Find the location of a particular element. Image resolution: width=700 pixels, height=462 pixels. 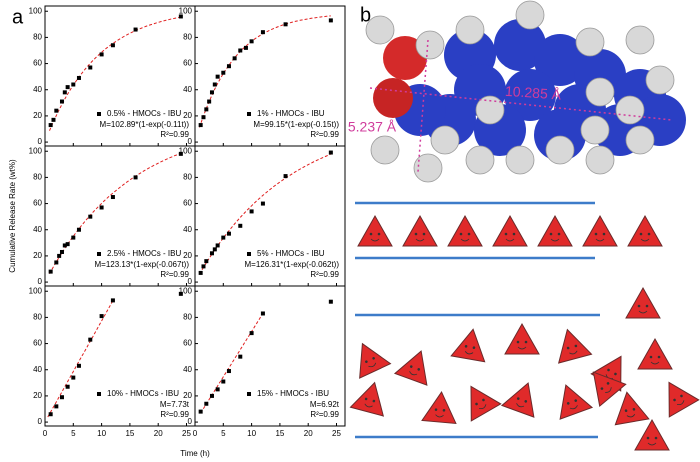

annotation: M=126.31*(1-exp(-0.062t)) is located at coordinates (292, 264).